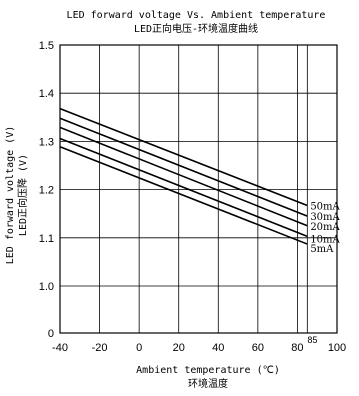  What do you see at coordinates (325, 239) in the screenshot?
I see `series-label-10mA: 10mA` at bounding box center [325, 239].